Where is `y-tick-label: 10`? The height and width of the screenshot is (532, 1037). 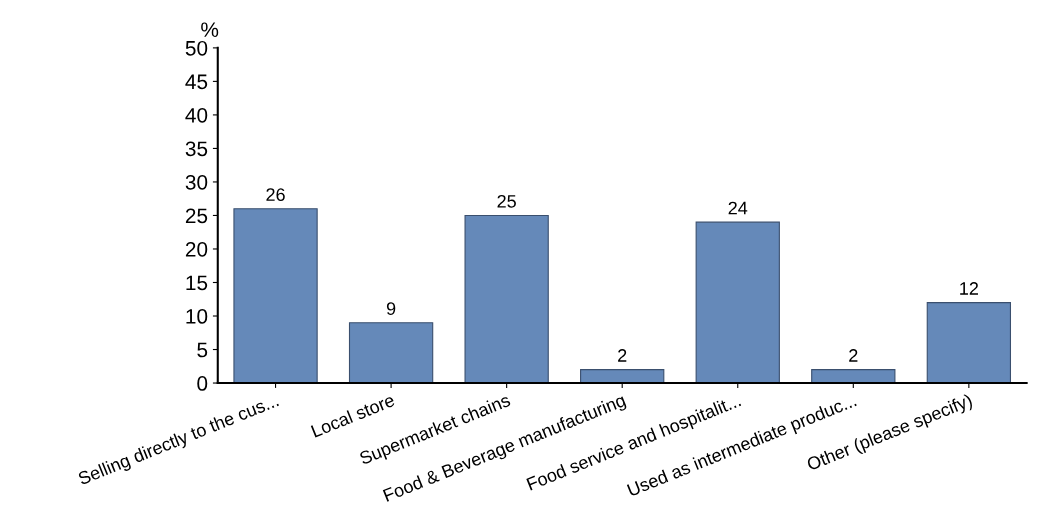 y-tick-label: 10 is located at coordinates (197, 316).